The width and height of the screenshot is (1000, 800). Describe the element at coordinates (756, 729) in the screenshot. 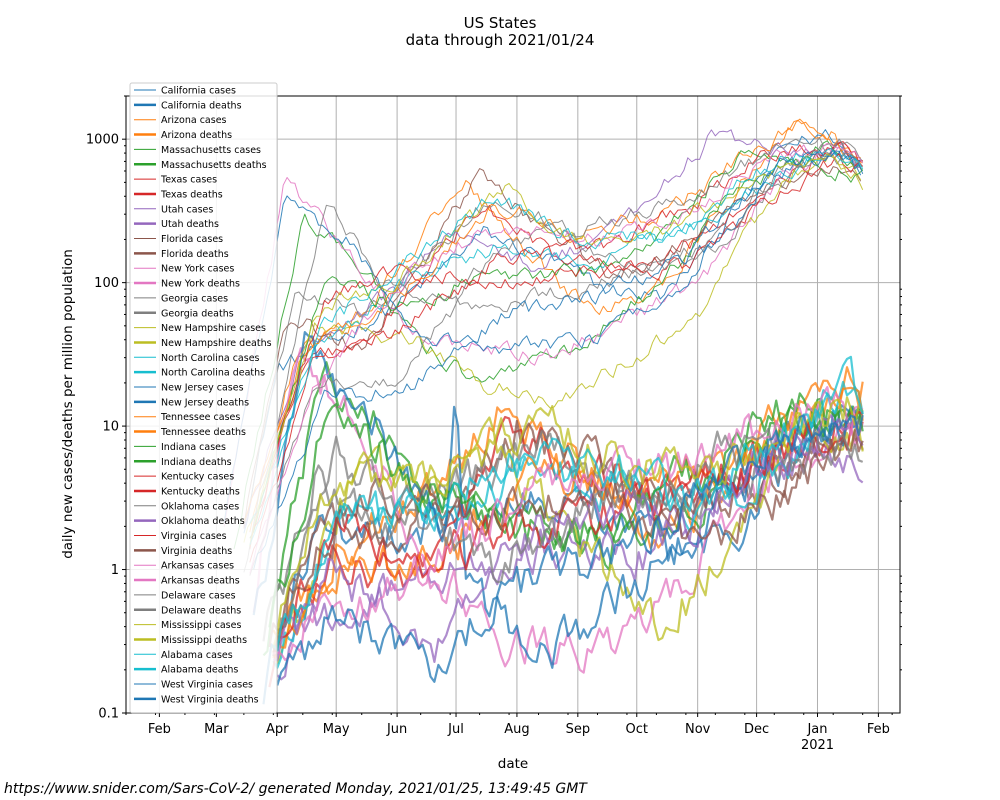

I see `x-tick-label: Dec` at that location.